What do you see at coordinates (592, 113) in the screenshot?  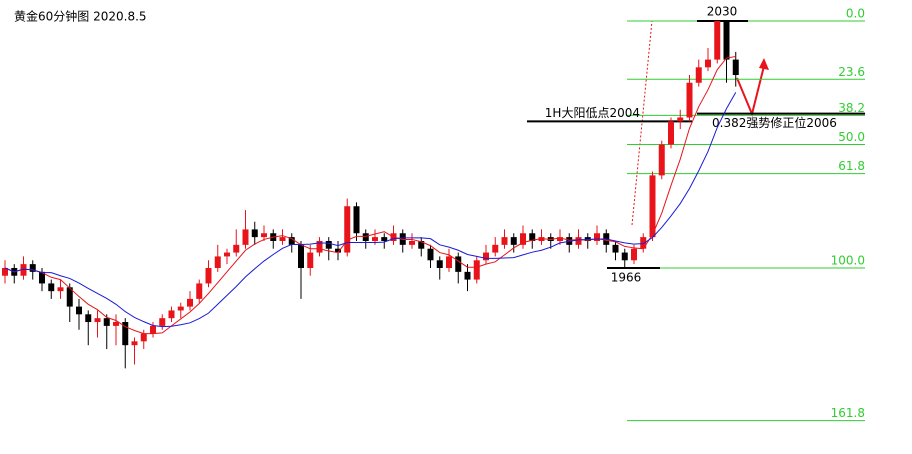 I see `annotation-label: 1H大阳低点2004` at bounding box center [592, 113].